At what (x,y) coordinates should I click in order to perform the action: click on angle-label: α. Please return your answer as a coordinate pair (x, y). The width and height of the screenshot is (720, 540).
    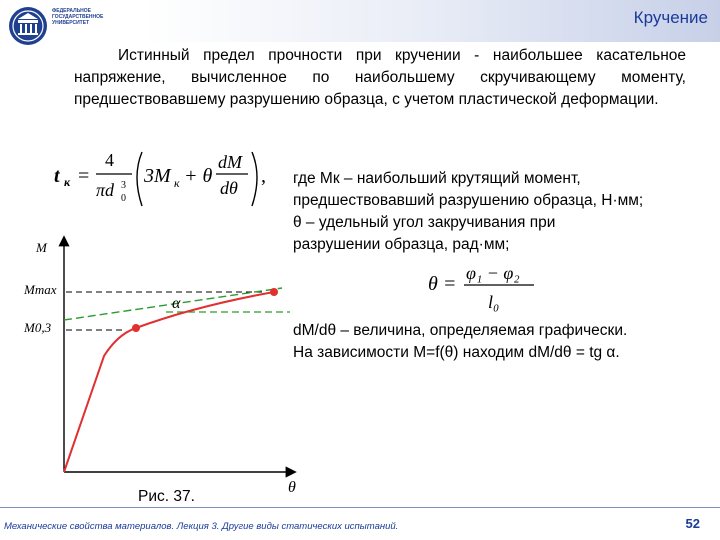
    Looking at the image, I should click on (176, 303).